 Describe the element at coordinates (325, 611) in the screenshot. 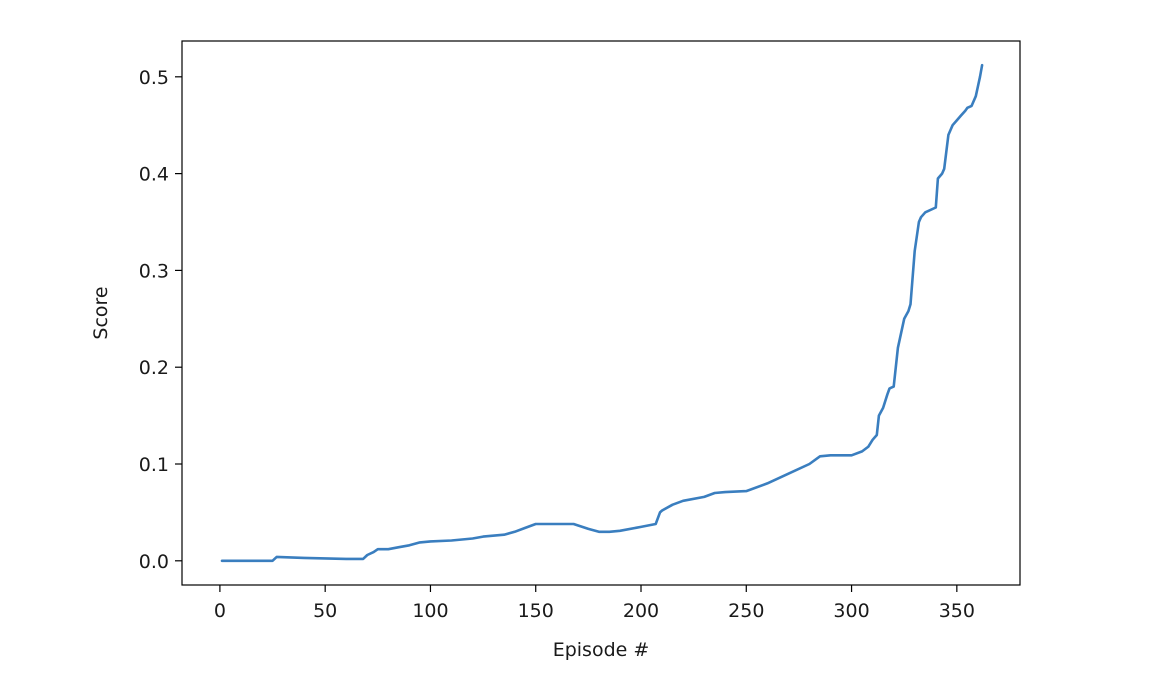

I see `x-tick-label: 50` at that location.